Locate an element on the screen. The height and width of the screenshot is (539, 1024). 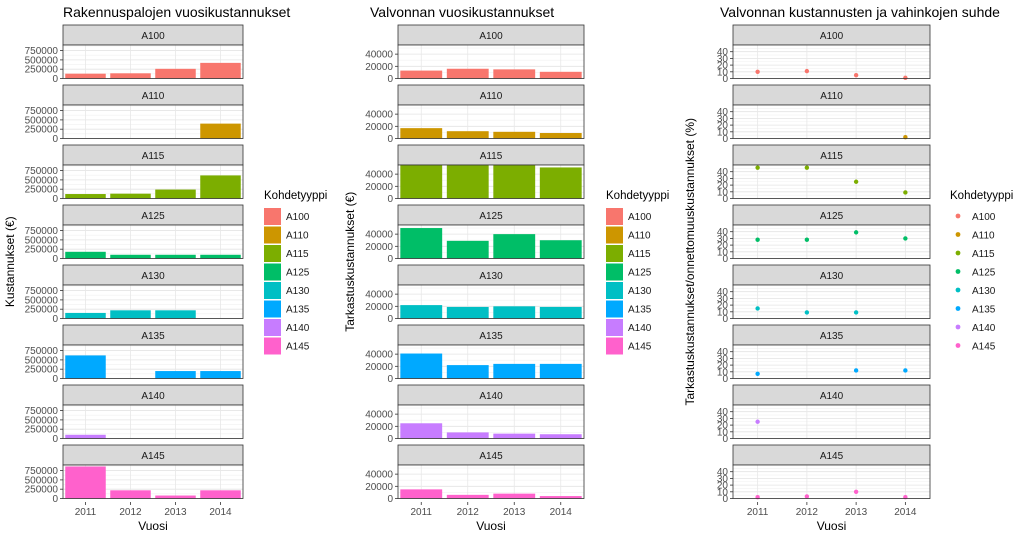
chart-title: Valvonnan vuosikustannukset is located at coordinates (462, 12).